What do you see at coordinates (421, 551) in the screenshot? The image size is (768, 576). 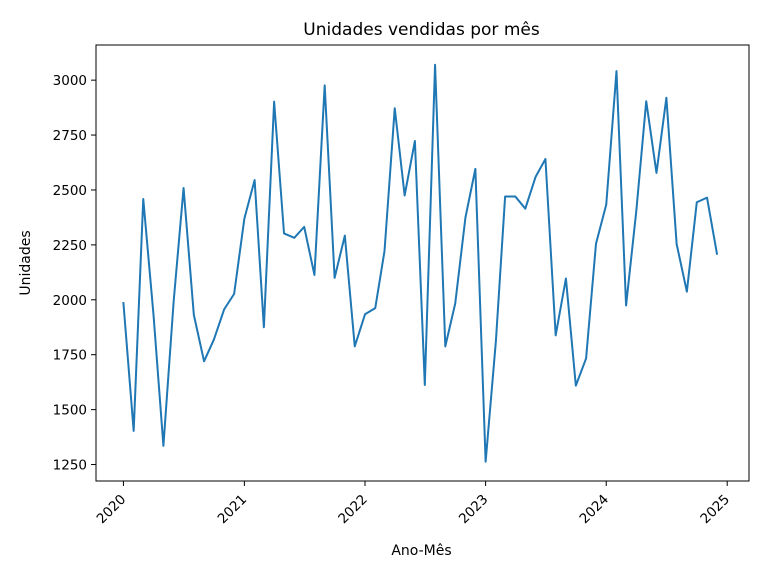 I see `x-axis-label: Ano-Mês` at bounding box center [421, 551].